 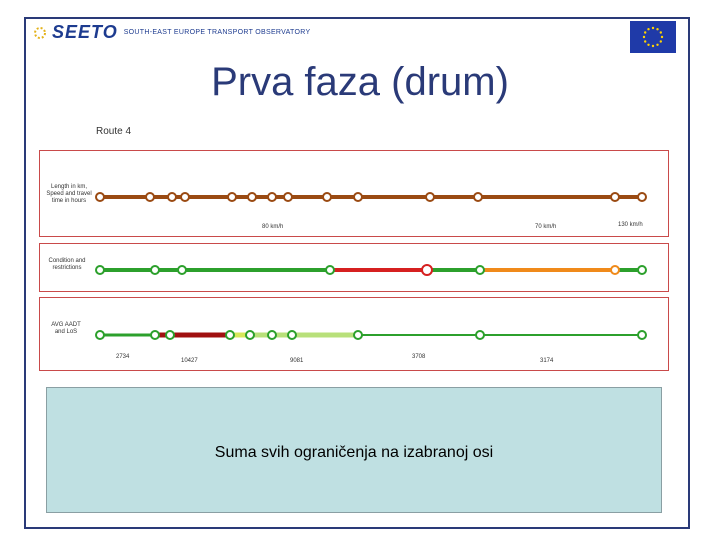 I want to click on speed-label-2: 70 km/h, so click(x=545, y=227).